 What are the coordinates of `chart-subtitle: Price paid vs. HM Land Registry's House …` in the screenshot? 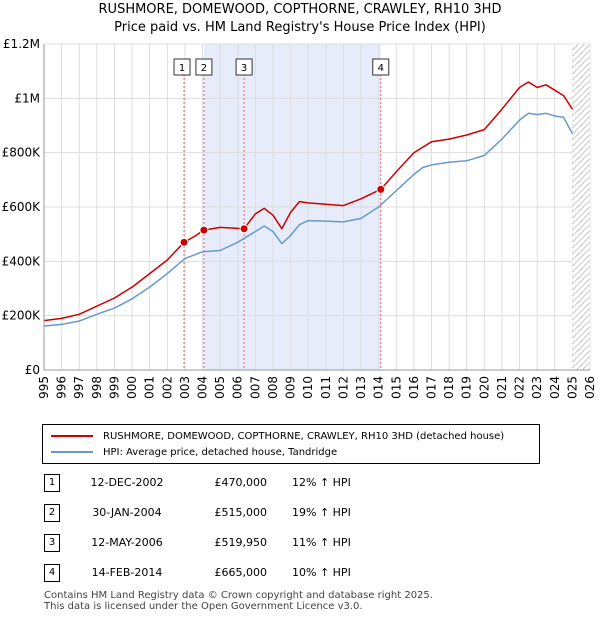 It's located at (300, 27).